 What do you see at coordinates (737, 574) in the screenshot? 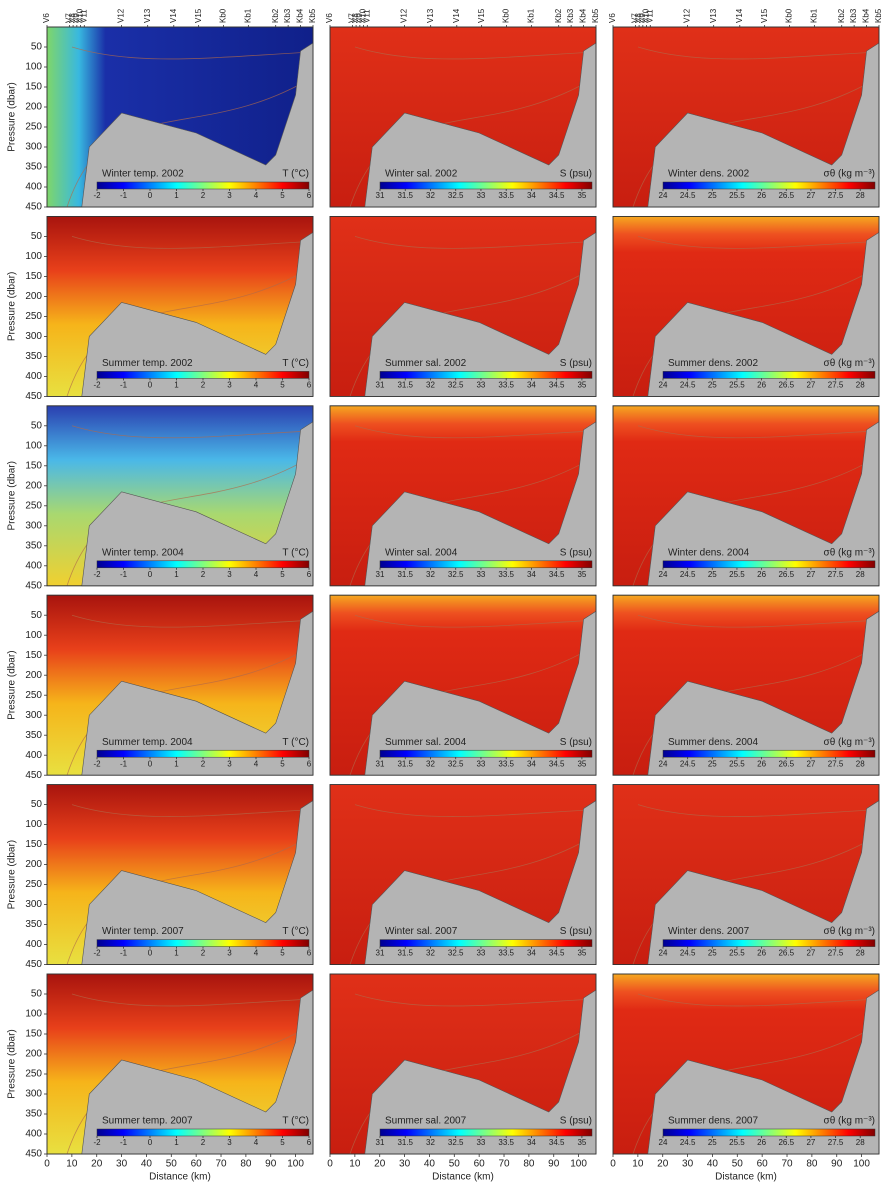
I see `colorbar-tick-label: 25.5` at bounding box center [737, 574].